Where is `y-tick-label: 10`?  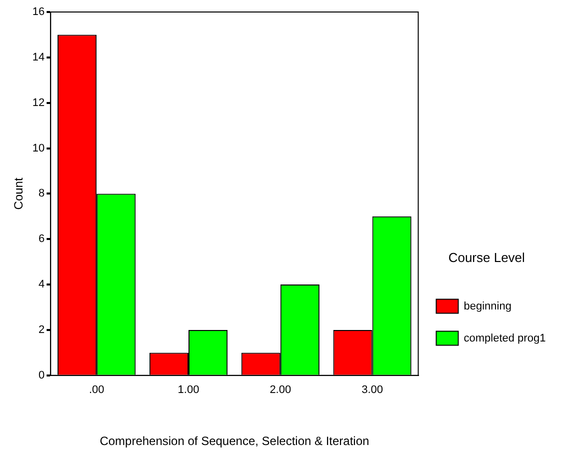
y-tick-label: 10 is located at coordinates (38, 148).